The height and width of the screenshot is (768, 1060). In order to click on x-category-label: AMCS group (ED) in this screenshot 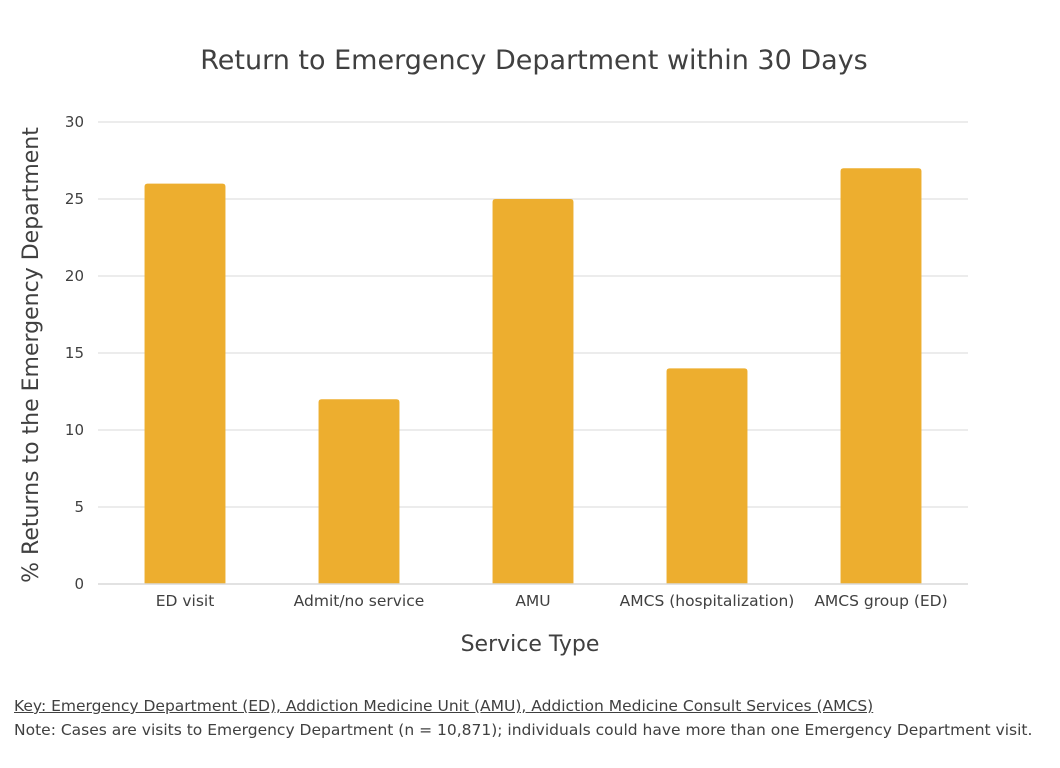, I will do `click(880, 601)`.